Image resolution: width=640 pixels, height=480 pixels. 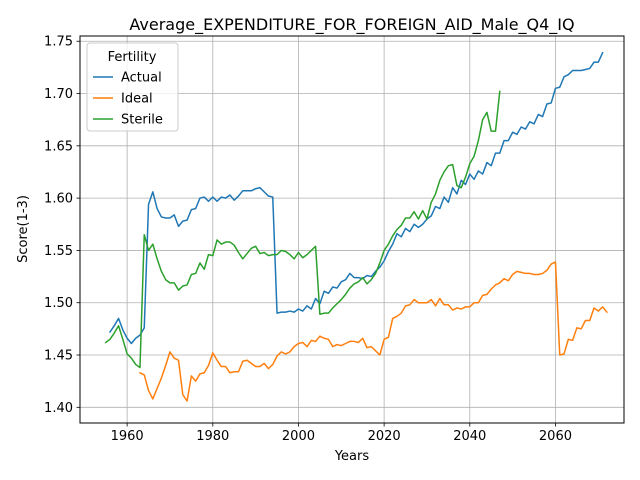 I want to click on y-tick-label: 1.75, so click(x=58, y=42).